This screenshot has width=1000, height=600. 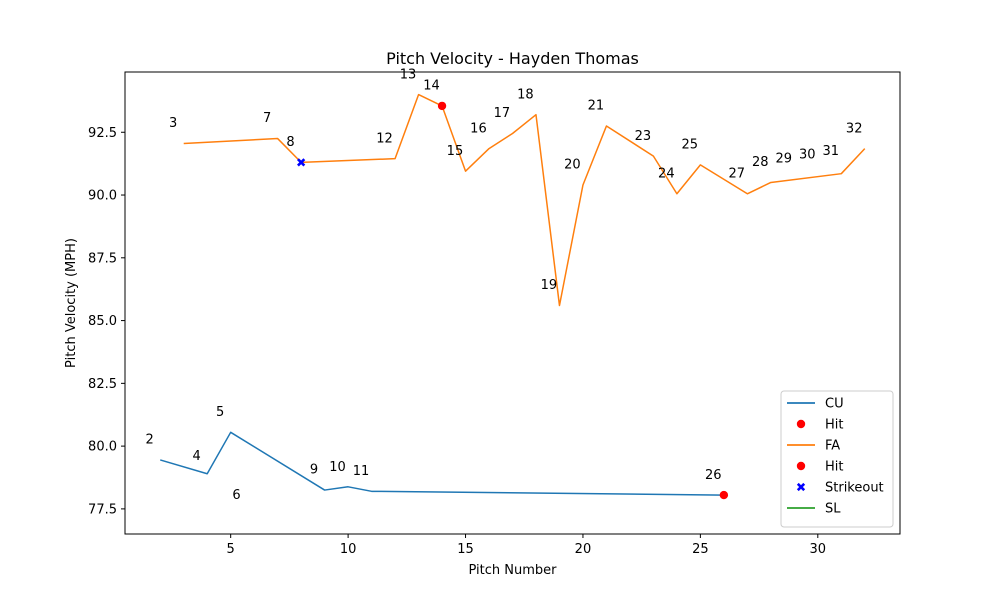 I want to click on pitch-number-label: 32, so click(x=854, y=128).